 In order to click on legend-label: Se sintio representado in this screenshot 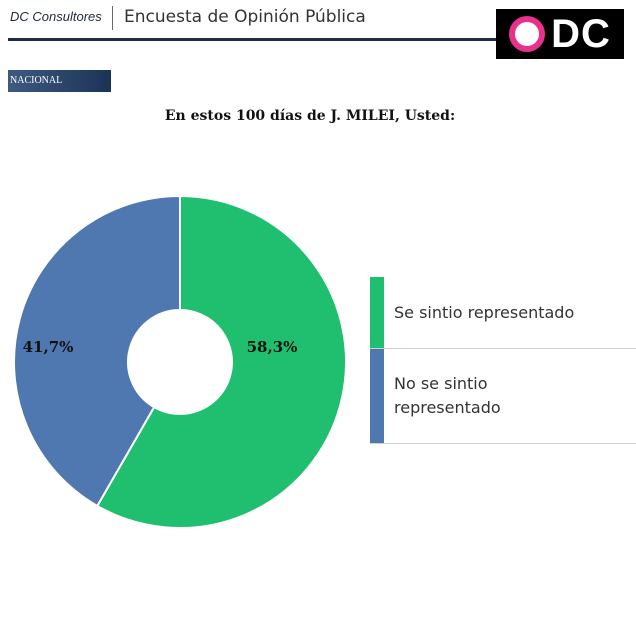, I will do `click(484, 312)`.